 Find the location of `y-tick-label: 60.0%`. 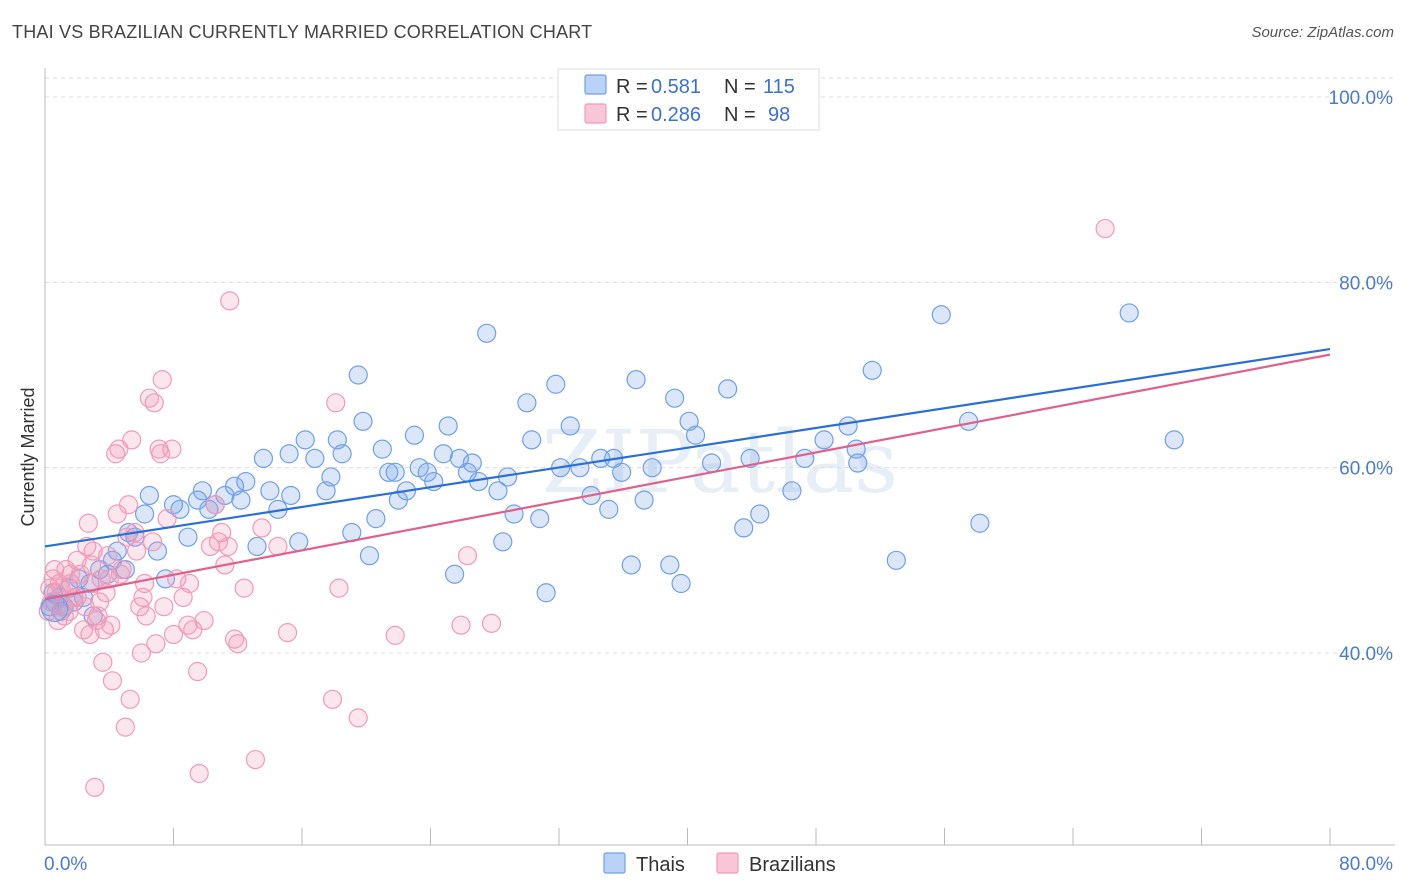

y-tick-label: 60.0% is located at coordinates (1366, 469).